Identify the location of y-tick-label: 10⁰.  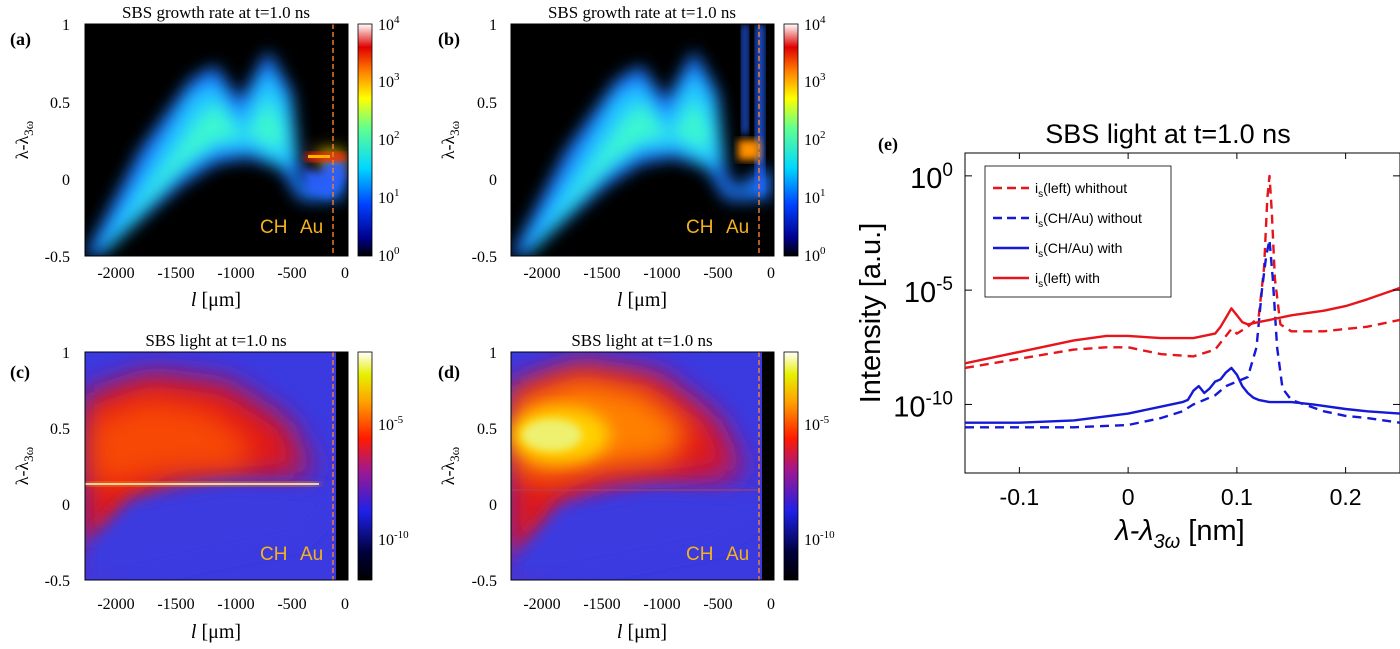
(931, 177).